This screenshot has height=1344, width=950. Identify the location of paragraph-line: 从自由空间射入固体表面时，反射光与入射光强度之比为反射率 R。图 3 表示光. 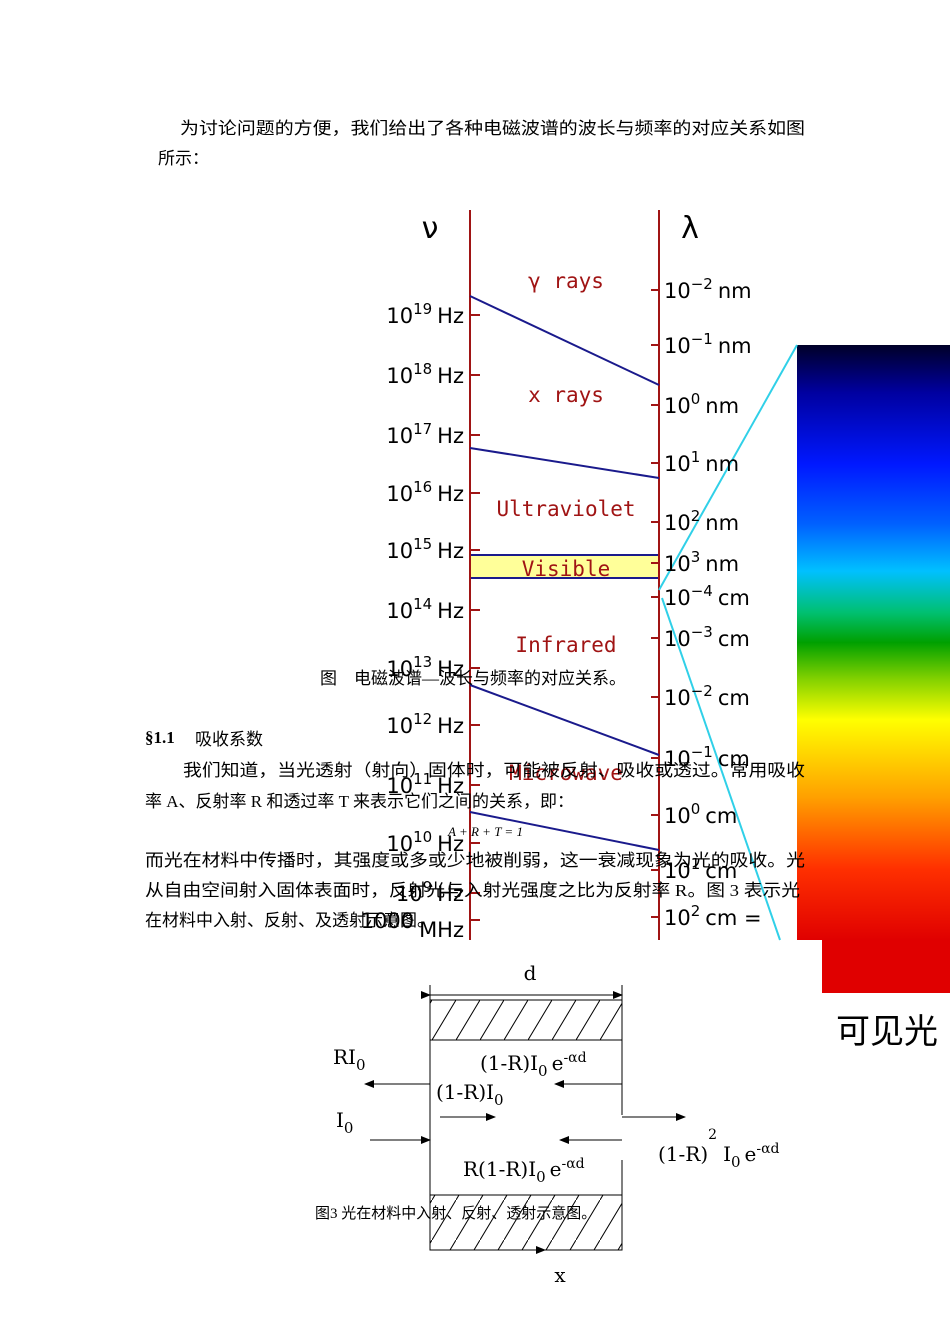
(472, 890).